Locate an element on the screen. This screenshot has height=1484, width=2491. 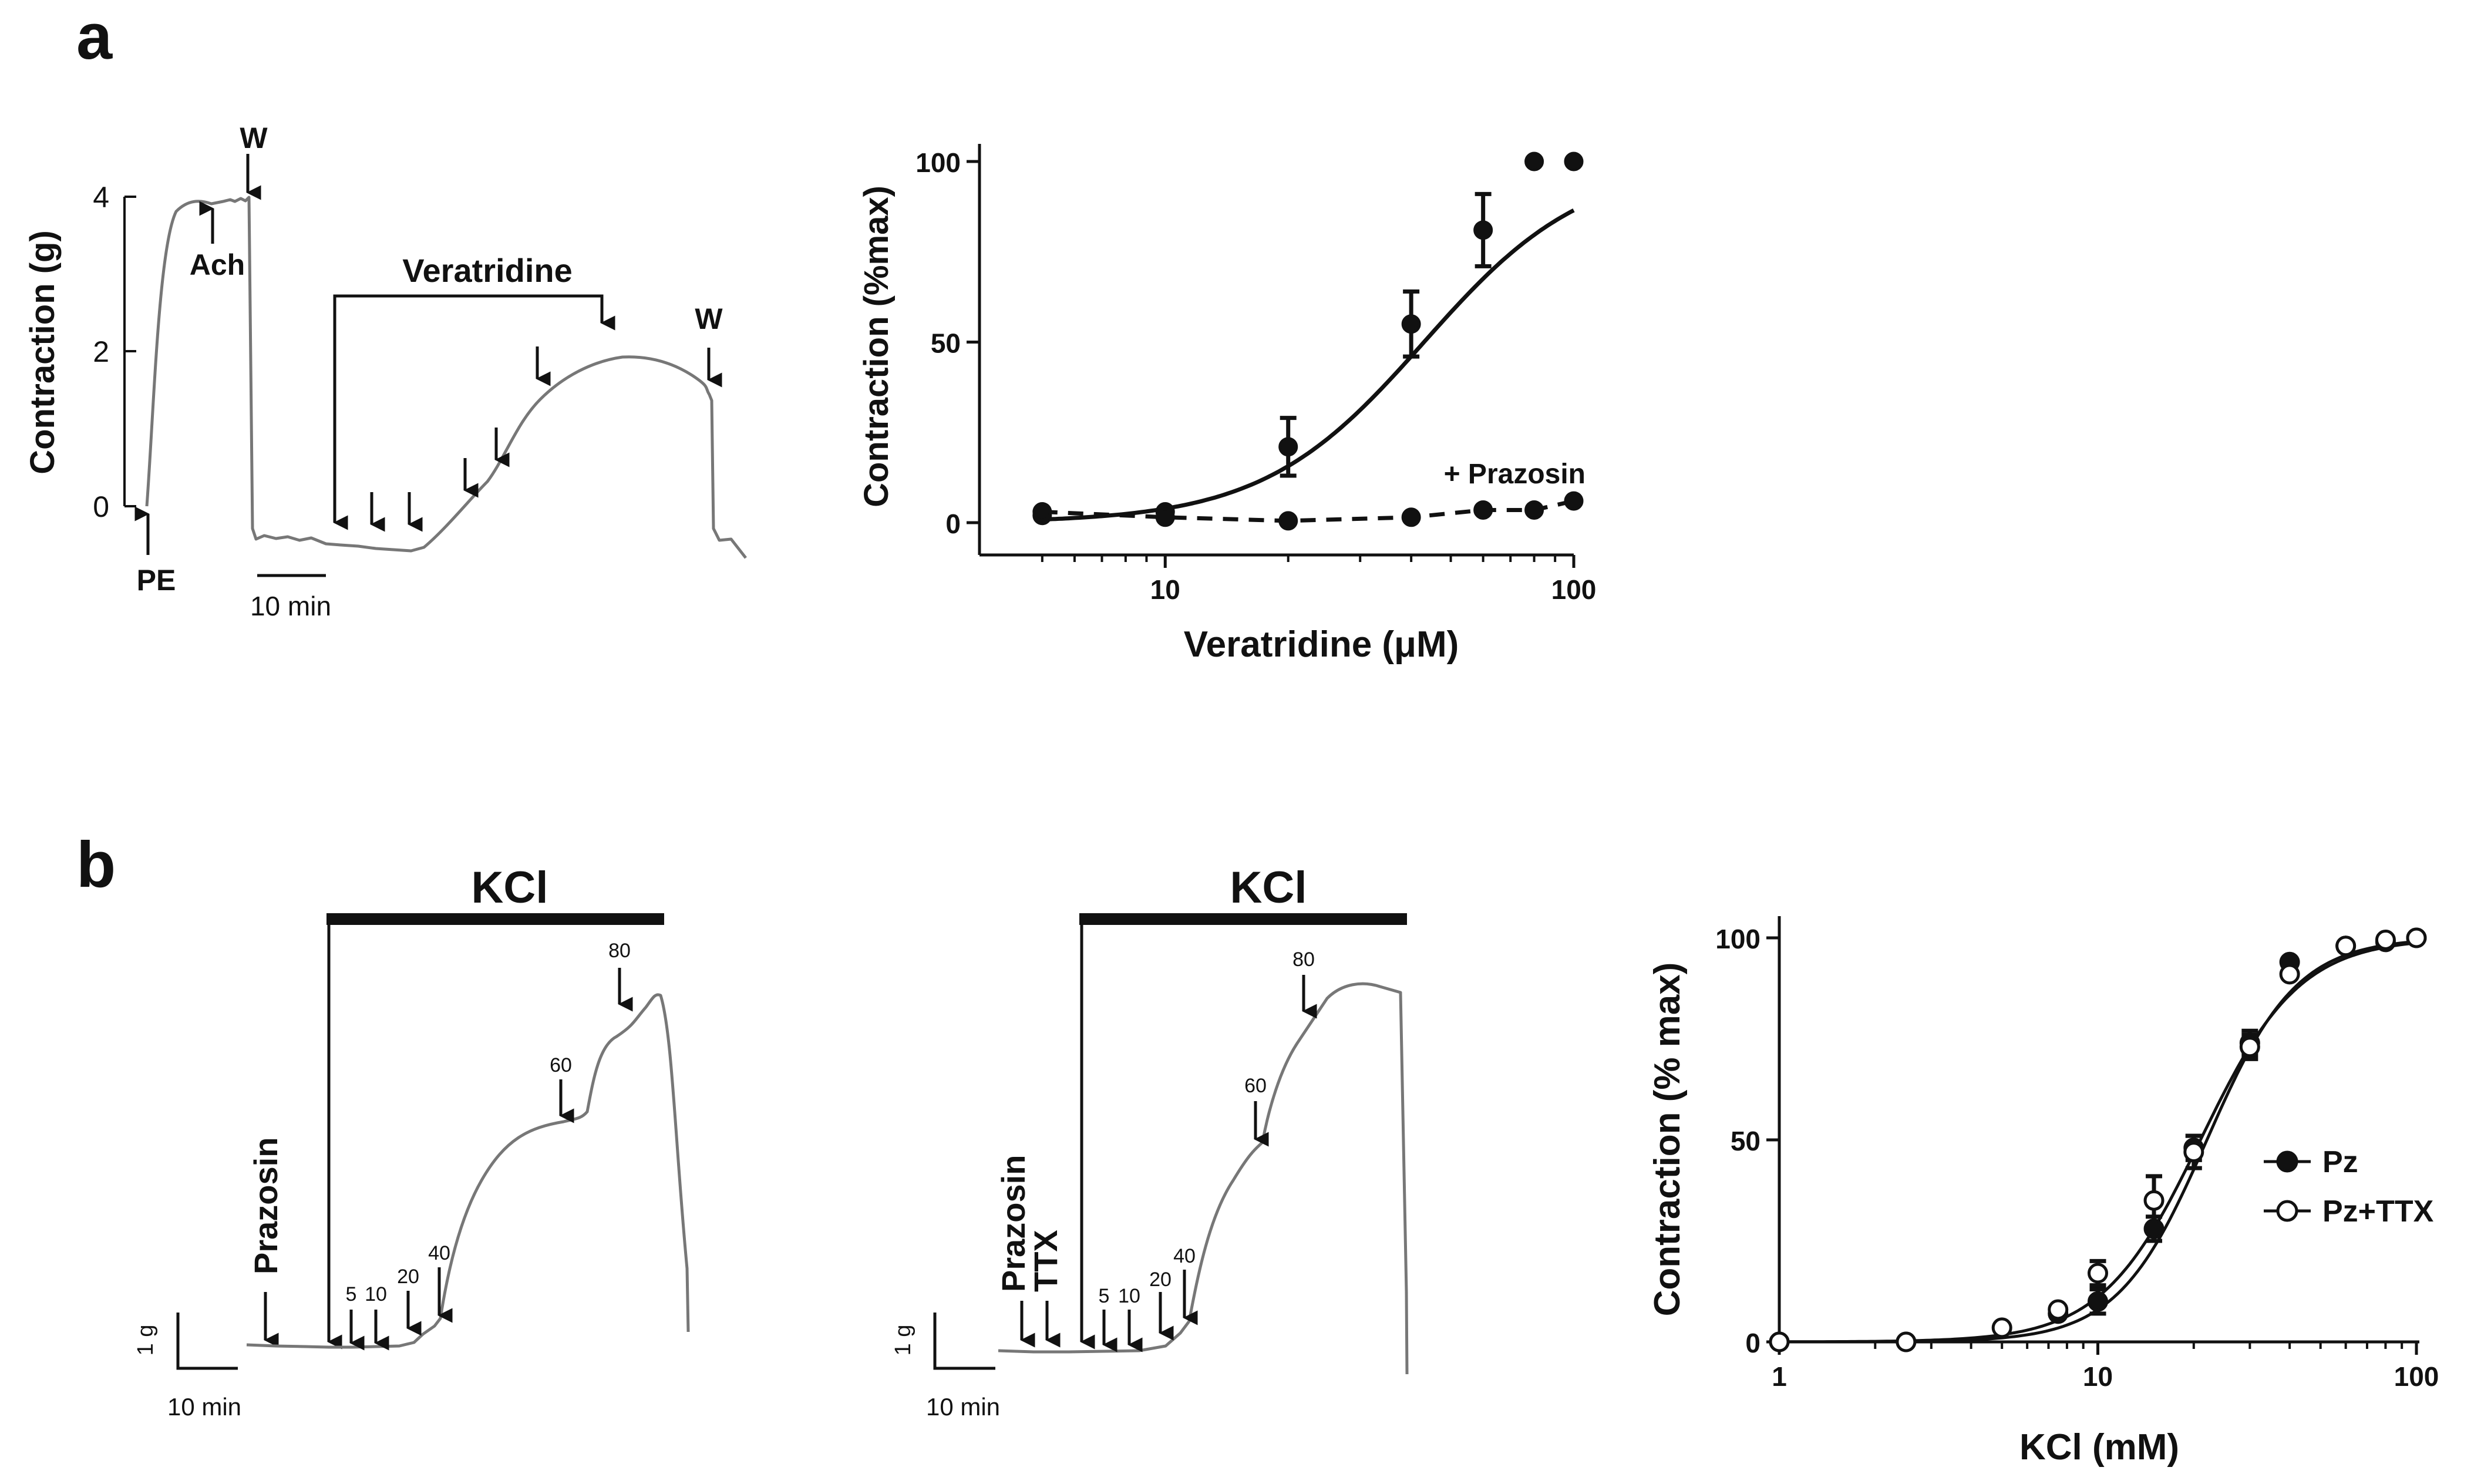
legend-pzttx-marker is located at coordinates (2287, 1211).